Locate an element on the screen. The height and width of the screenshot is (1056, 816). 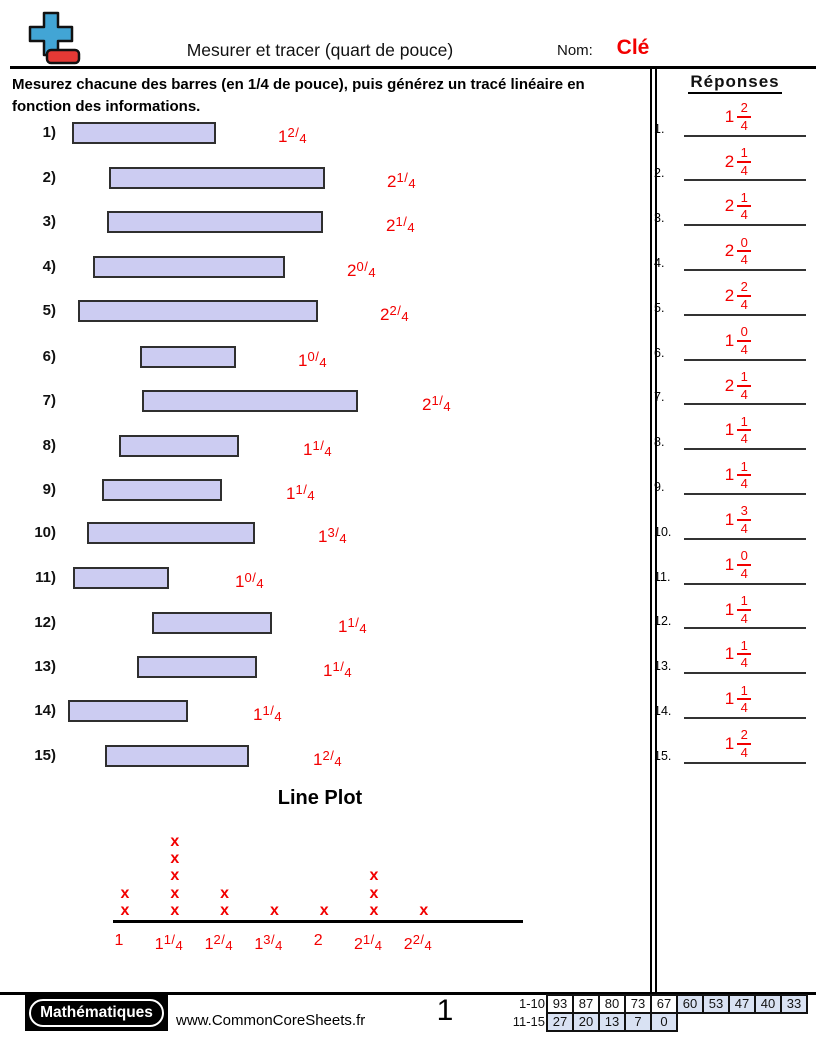
axis-tick-label: 12/4 is located at coordinates (218, 942).